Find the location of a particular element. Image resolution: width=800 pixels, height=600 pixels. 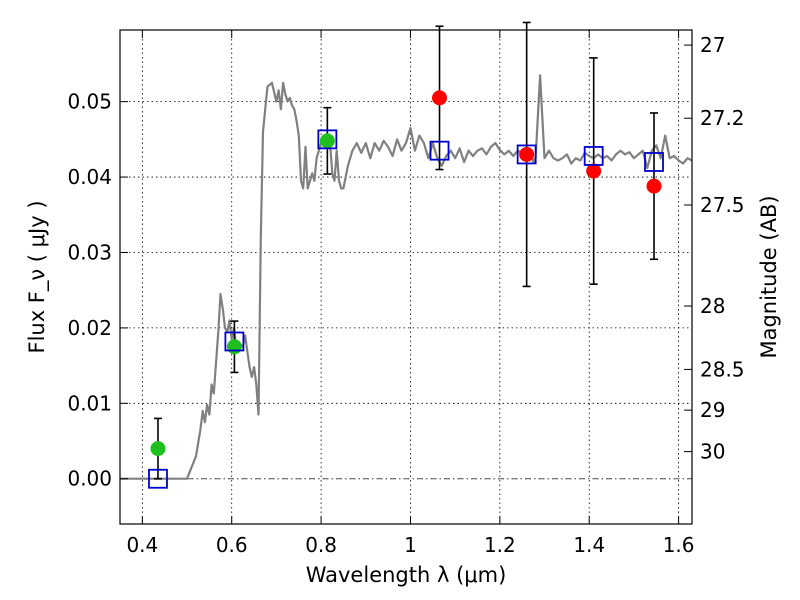

magnitude-tick-label: 27 is located at coordinates (712, 45).